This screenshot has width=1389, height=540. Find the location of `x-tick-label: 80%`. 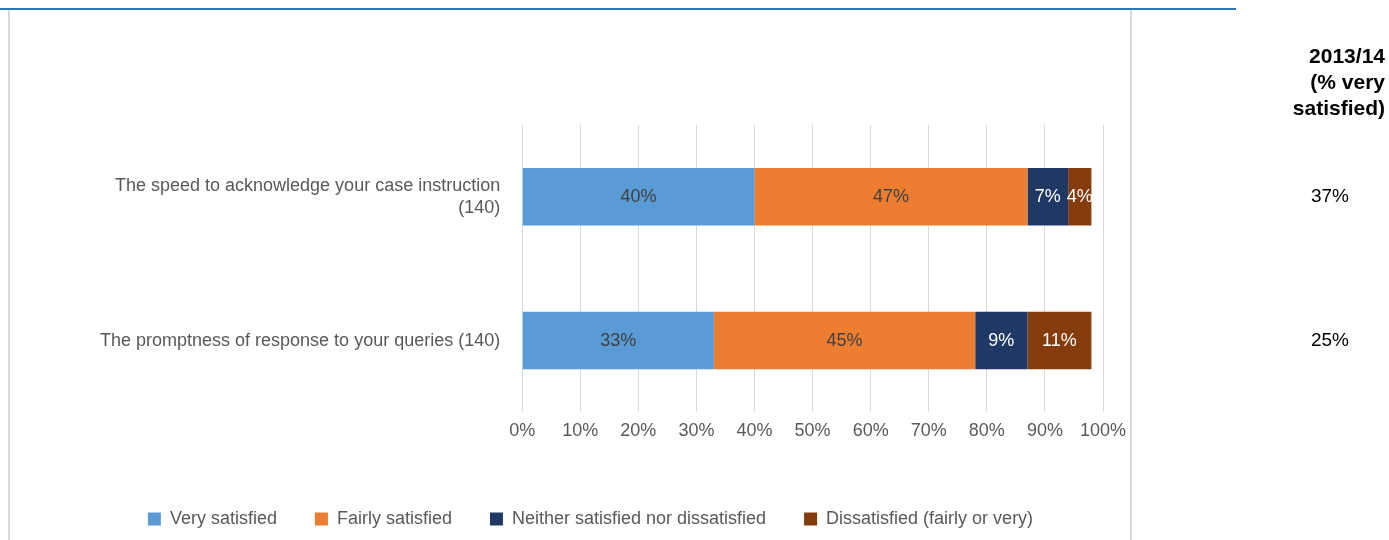

x-tick-label: 80% is located at coordinates (986, 430).